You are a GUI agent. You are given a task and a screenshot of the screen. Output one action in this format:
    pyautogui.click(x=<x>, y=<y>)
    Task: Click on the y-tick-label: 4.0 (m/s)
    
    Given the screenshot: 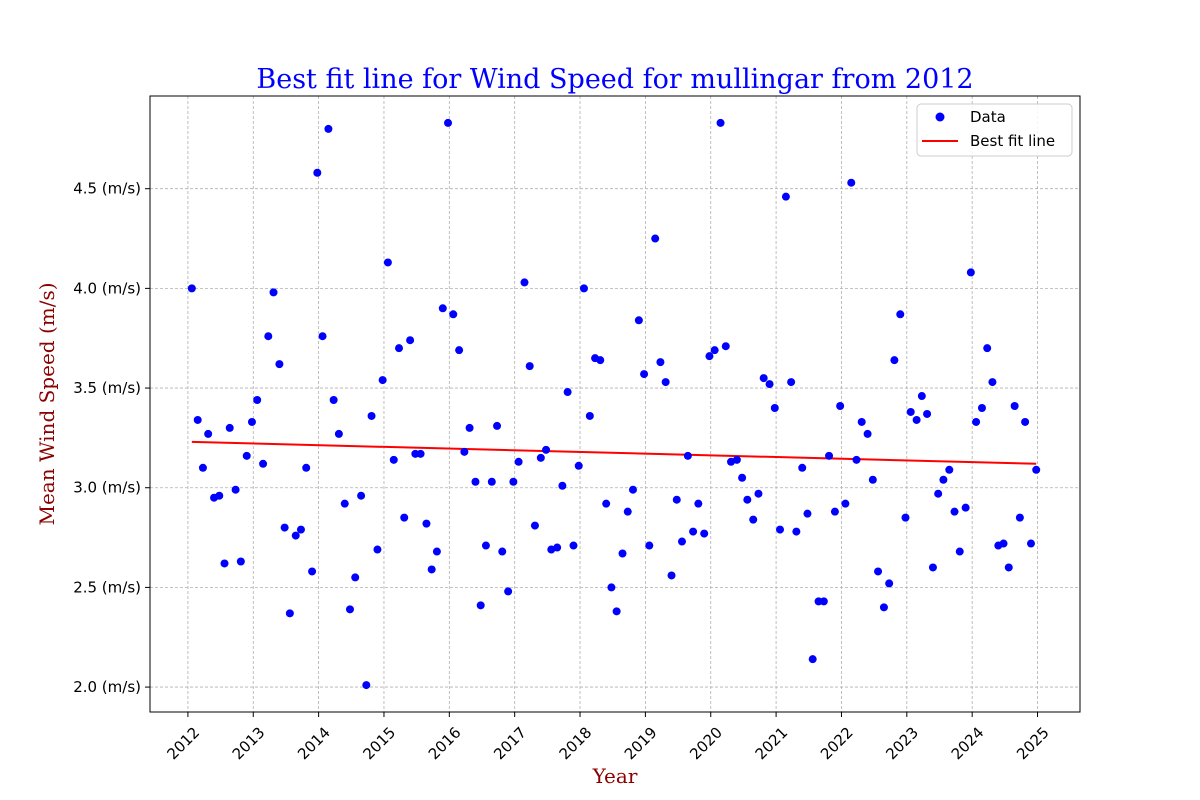 What is the action you would take?
    pyautogui.click(x=107, y=288)
    